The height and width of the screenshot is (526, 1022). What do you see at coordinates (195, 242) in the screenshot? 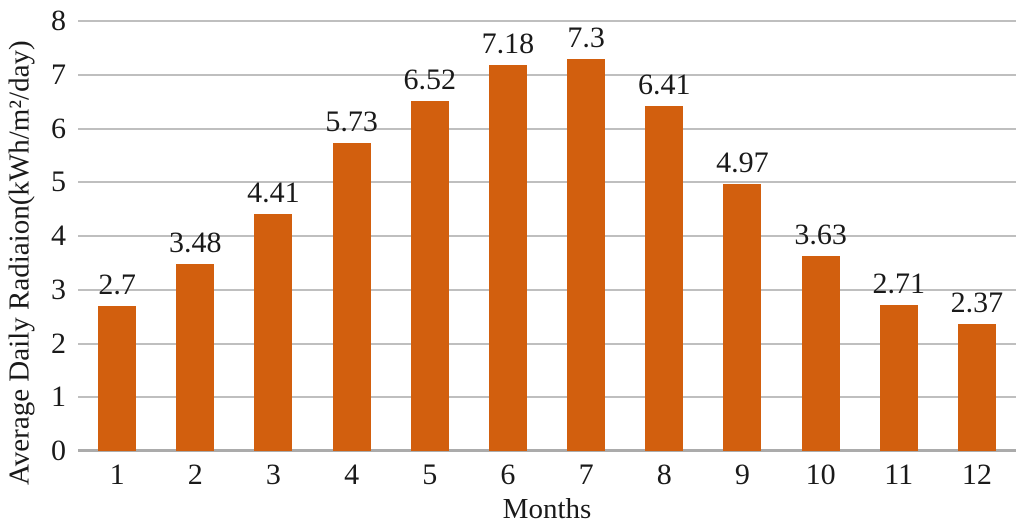
I see `bar-value-label: 3.48` at bounding box center [195, 242].